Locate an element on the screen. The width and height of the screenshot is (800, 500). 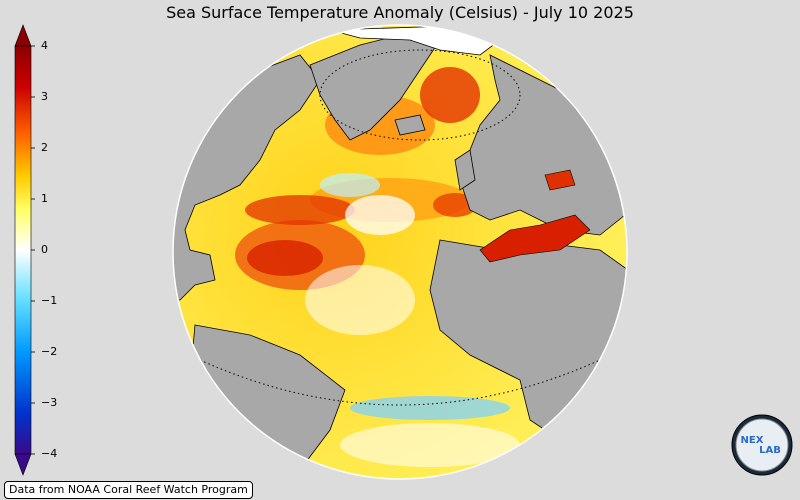
colorbar: 4 3 2 1 0 −1 −2 −3 −4 is located at coordinates (40, 250).